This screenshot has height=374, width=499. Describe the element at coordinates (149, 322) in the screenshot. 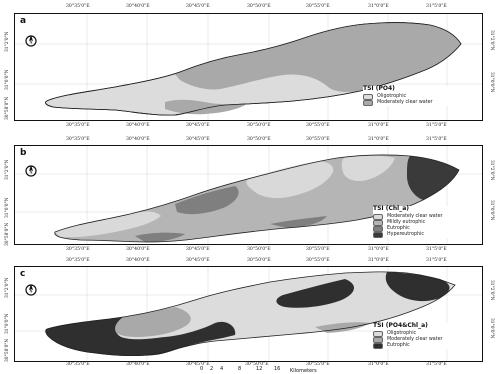

I see `lake-region-moderately-clear-c` at that location.